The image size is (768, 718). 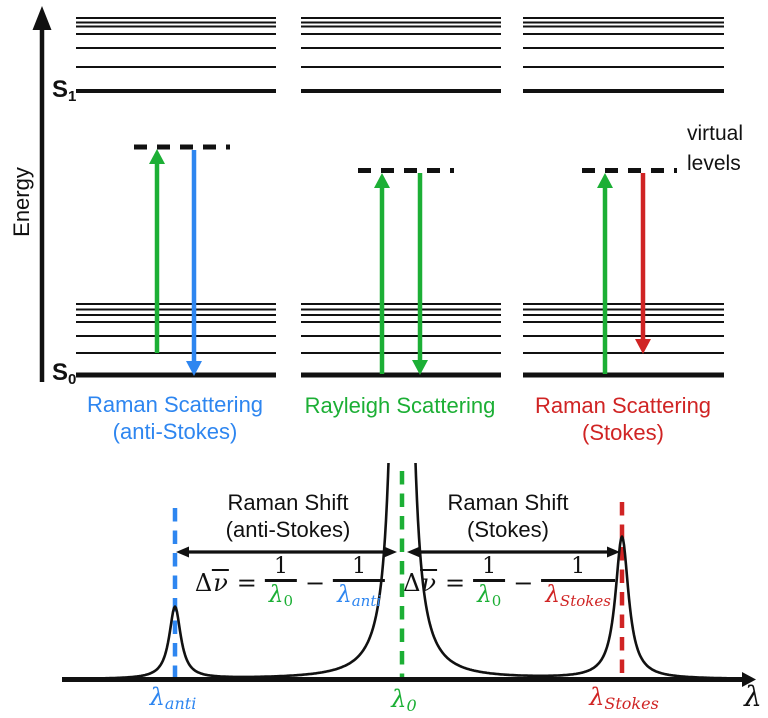 I want to click on energy-axis-label: Energy, so click(x=21, y=202).